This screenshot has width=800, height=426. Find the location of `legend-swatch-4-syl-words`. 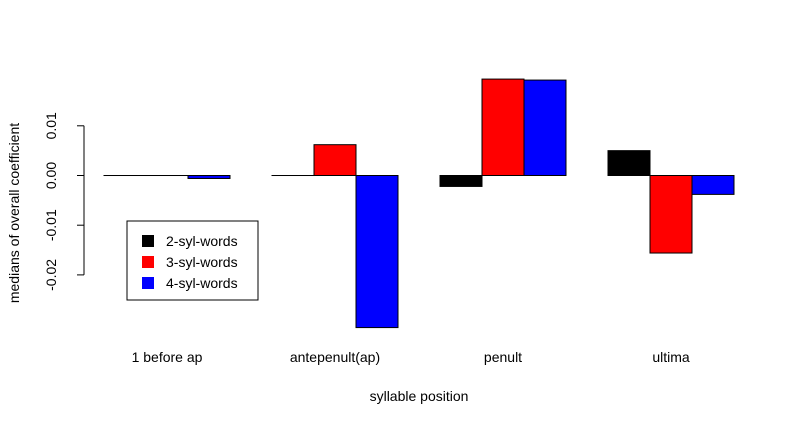

legend-swatch-4-syl-words is located at coordinates (148, 283).